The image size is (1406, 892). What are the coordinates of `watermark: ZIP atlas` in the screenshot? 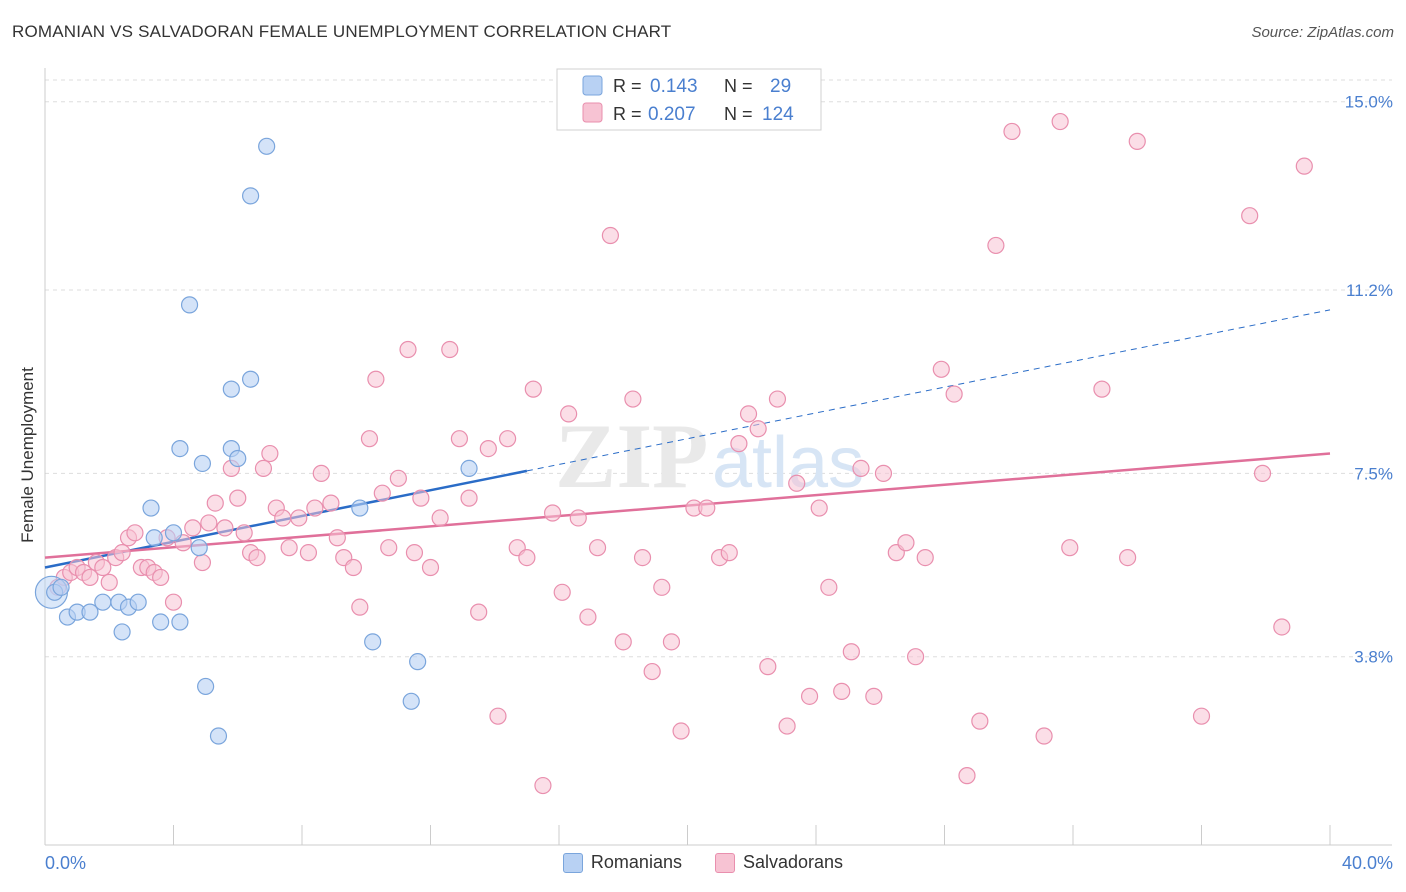 It's located at (709, 456).